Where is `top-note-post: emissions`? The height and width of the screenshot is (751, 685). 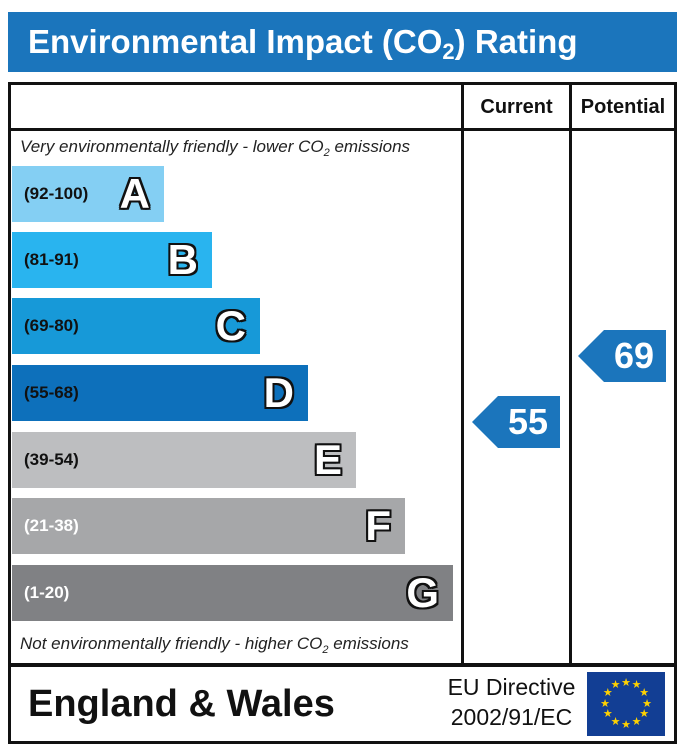
top-note-post: emissions is located at coordinates (370, 146).